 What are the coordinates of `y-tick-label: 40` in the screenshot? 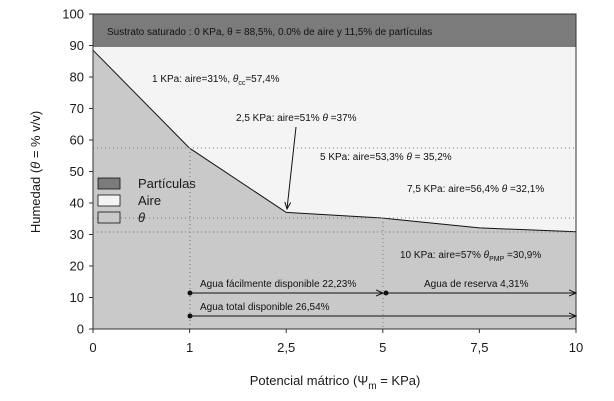 It's located at (77, 203).